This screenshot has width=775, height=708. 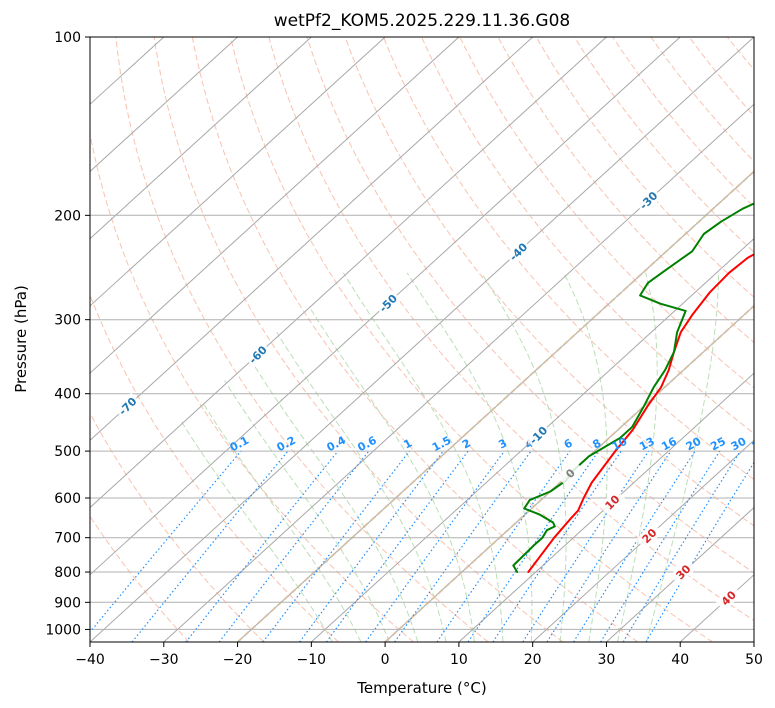 What do you see at coordinates (459, 660) in the screenshot?
I see `x-tick-label: 10` at bounding box center [459, 660].